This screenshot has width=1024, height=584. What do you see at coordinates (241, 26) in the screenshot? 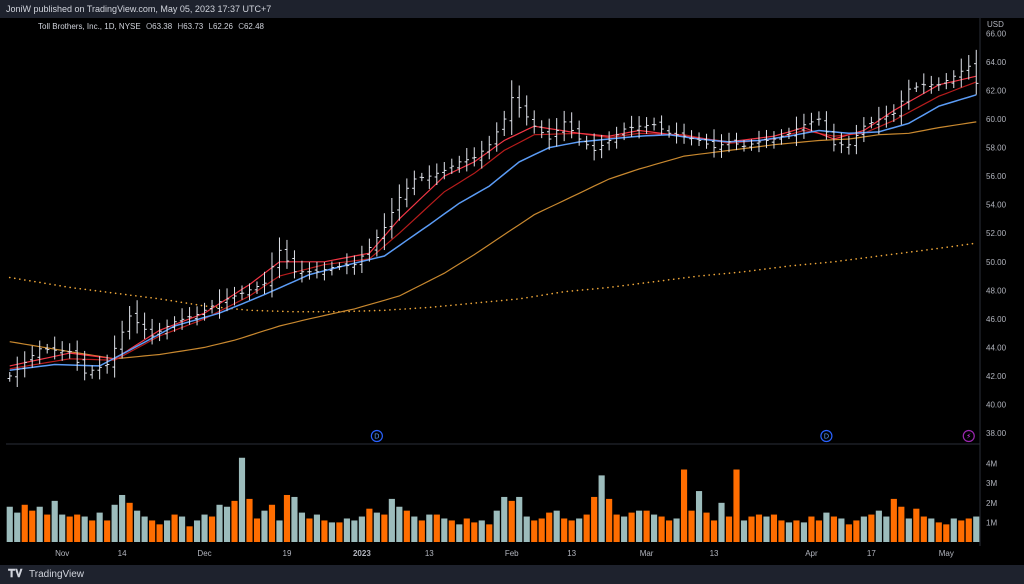
I see `close-label: C` at bounding box center [241, 26].